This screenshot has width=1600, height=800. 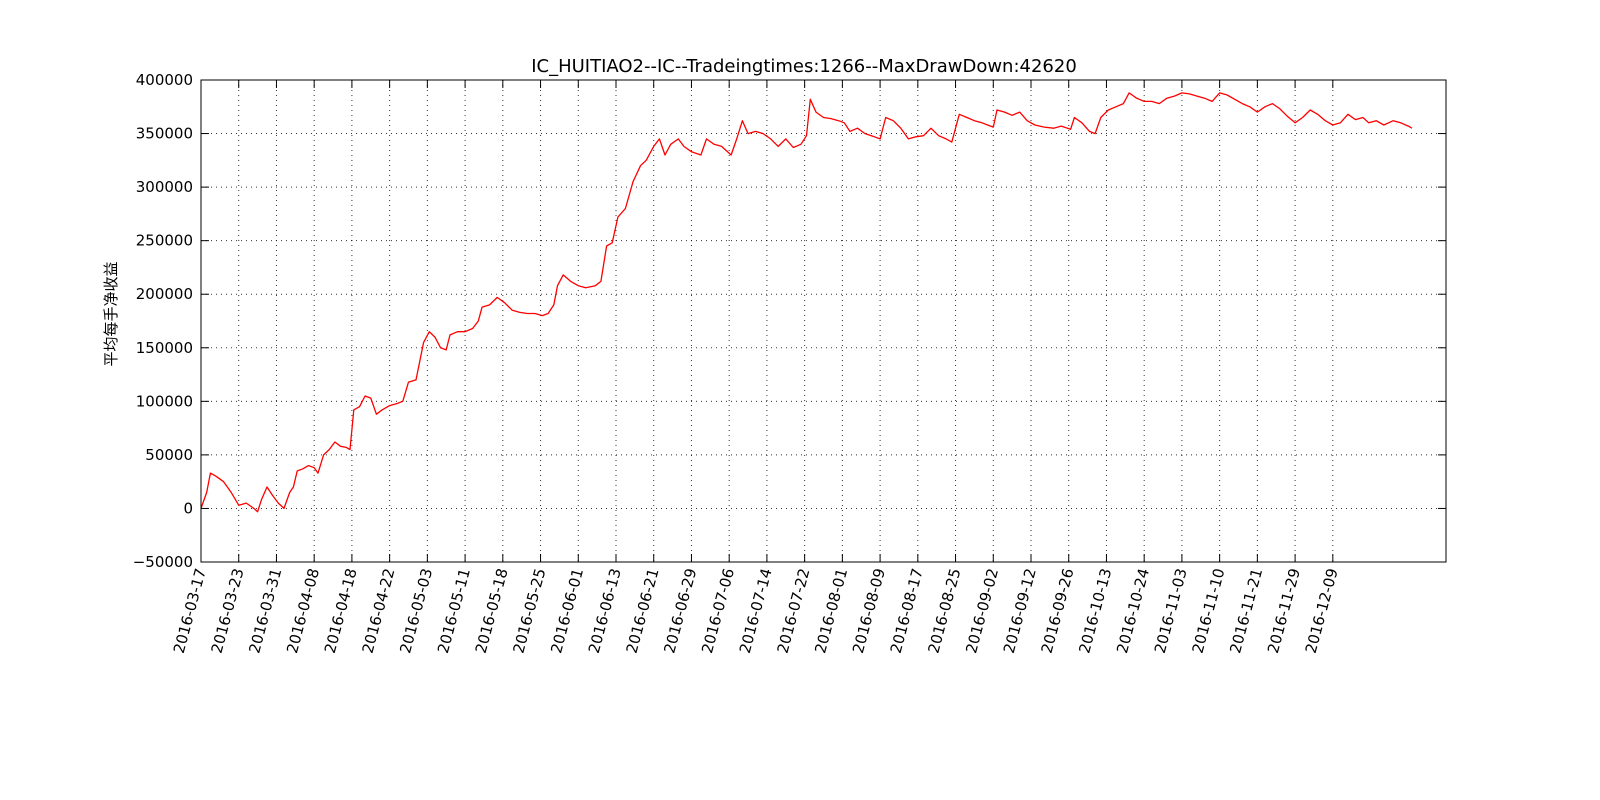 I want to click on y-tick-label: 150000, so click(x=164, y=348).